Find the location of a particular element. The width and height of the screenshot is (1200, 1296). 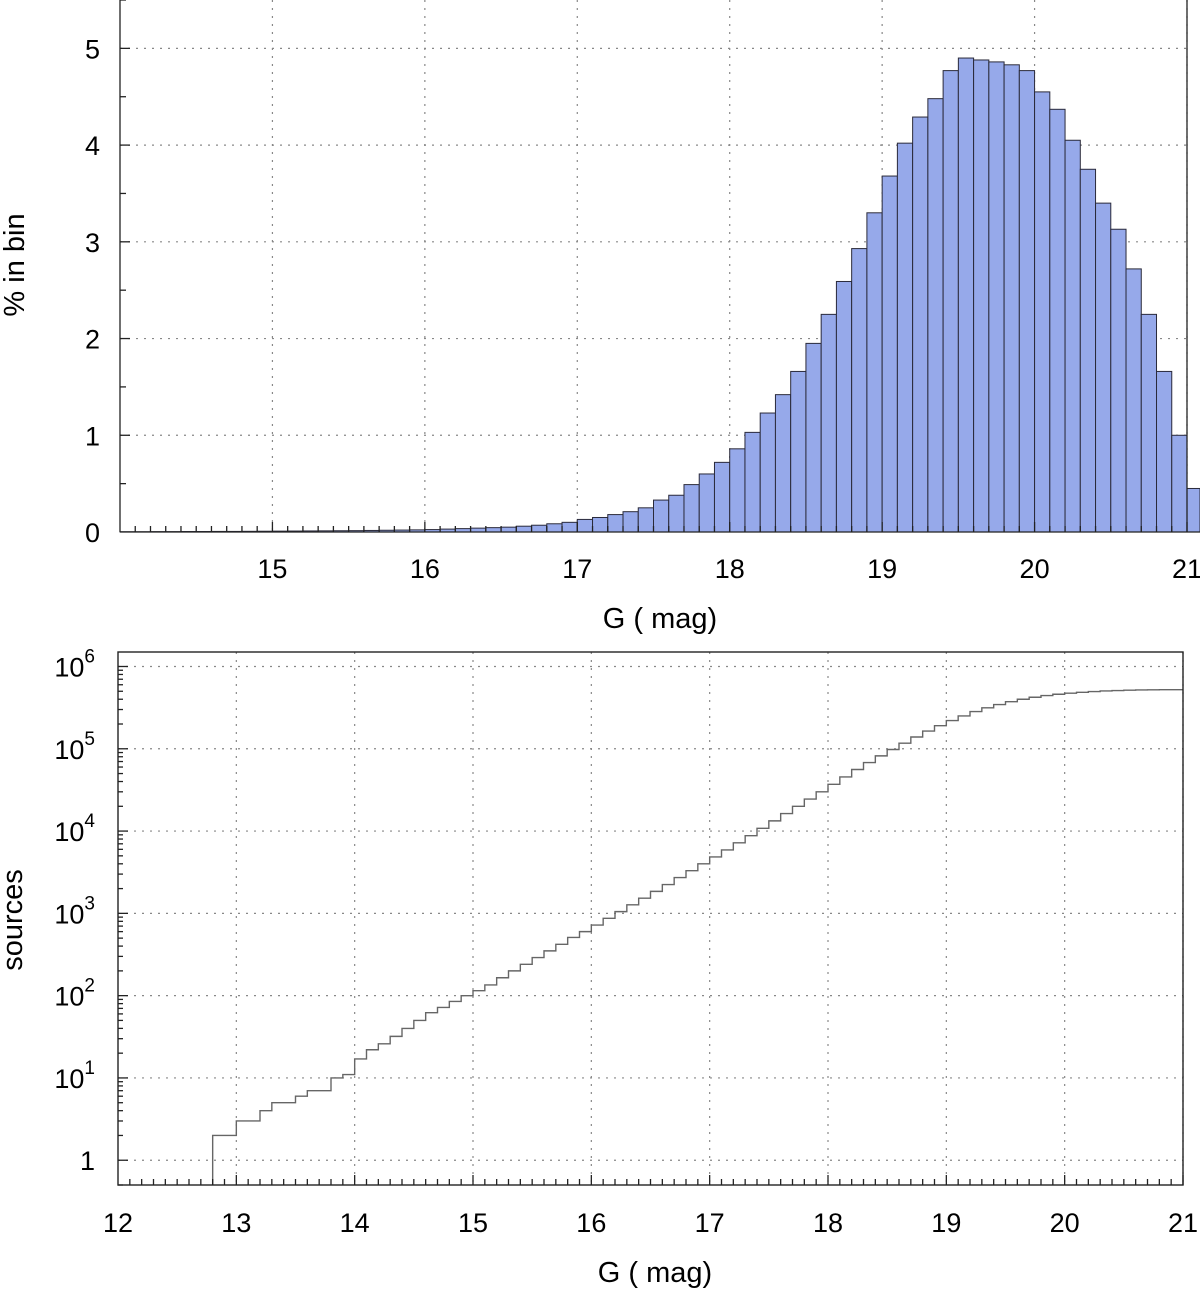

histogram-x-tick-label: 15 is located at coordinates (272, 569).